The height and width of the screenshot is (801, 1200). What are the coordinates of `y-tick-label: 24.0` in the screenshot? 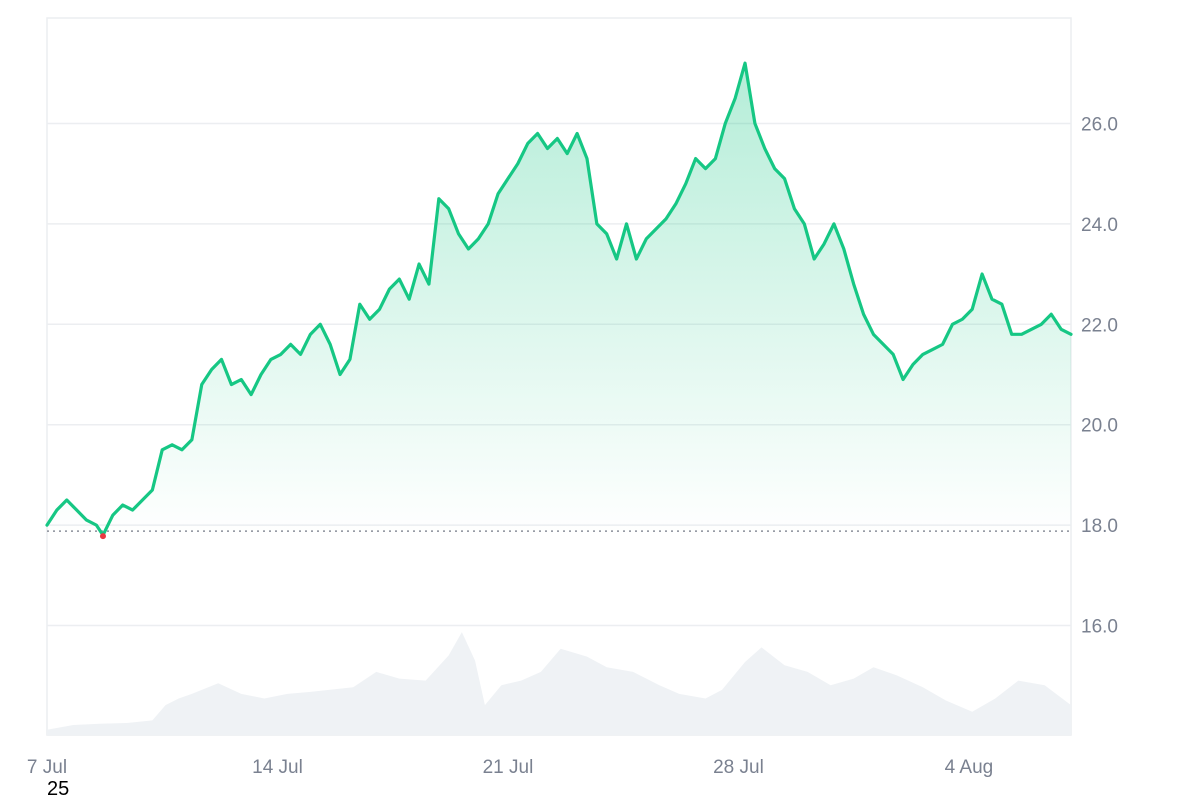 It's located at (1099, 225).